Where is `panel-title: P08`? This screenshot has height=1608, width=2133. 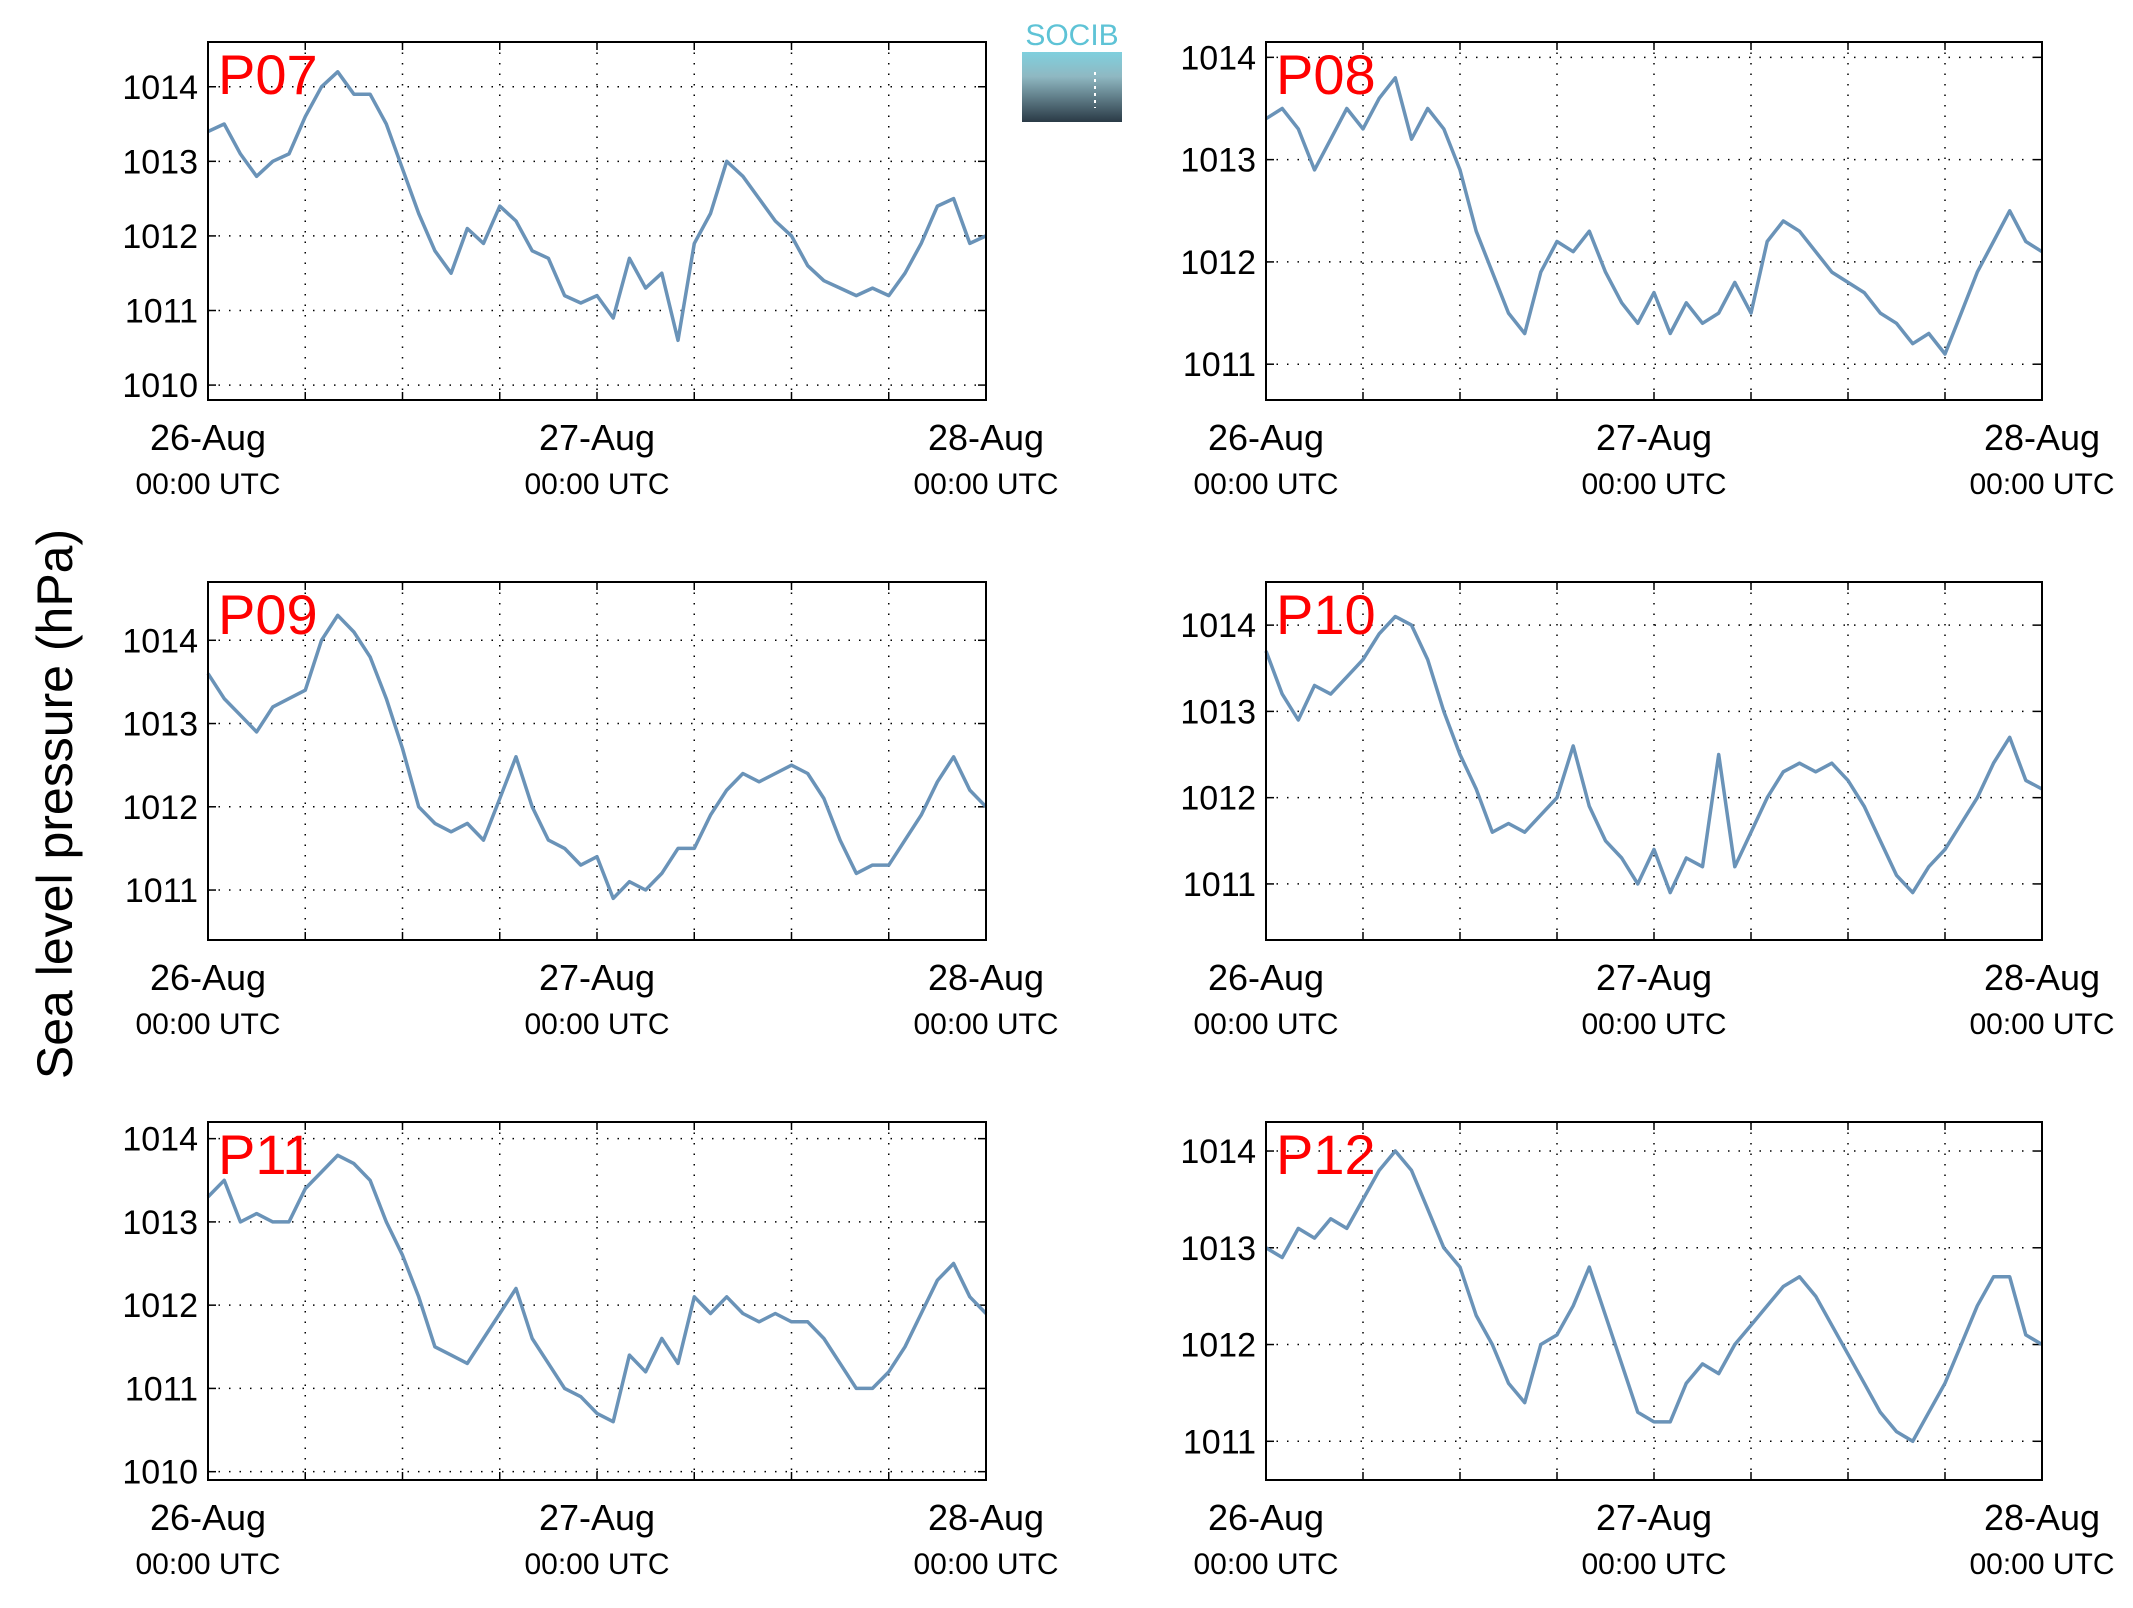 panel-title: P08 is located at coordinates (1326, 74).